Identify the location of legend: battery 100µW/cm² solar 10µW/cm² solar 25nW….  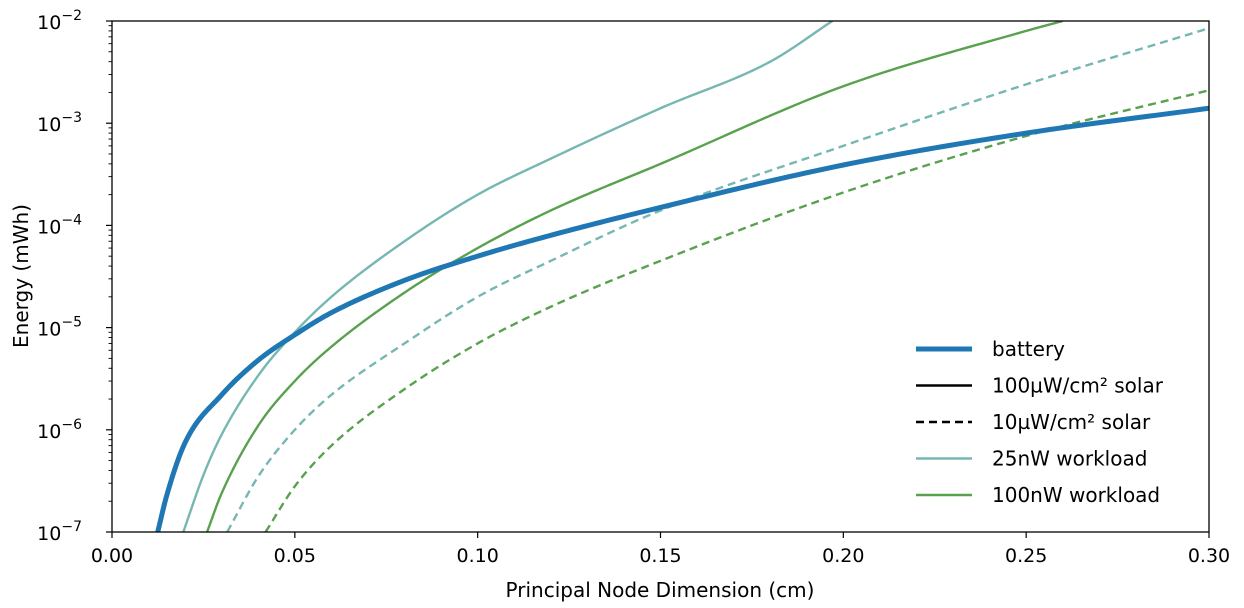
(1040, 422).